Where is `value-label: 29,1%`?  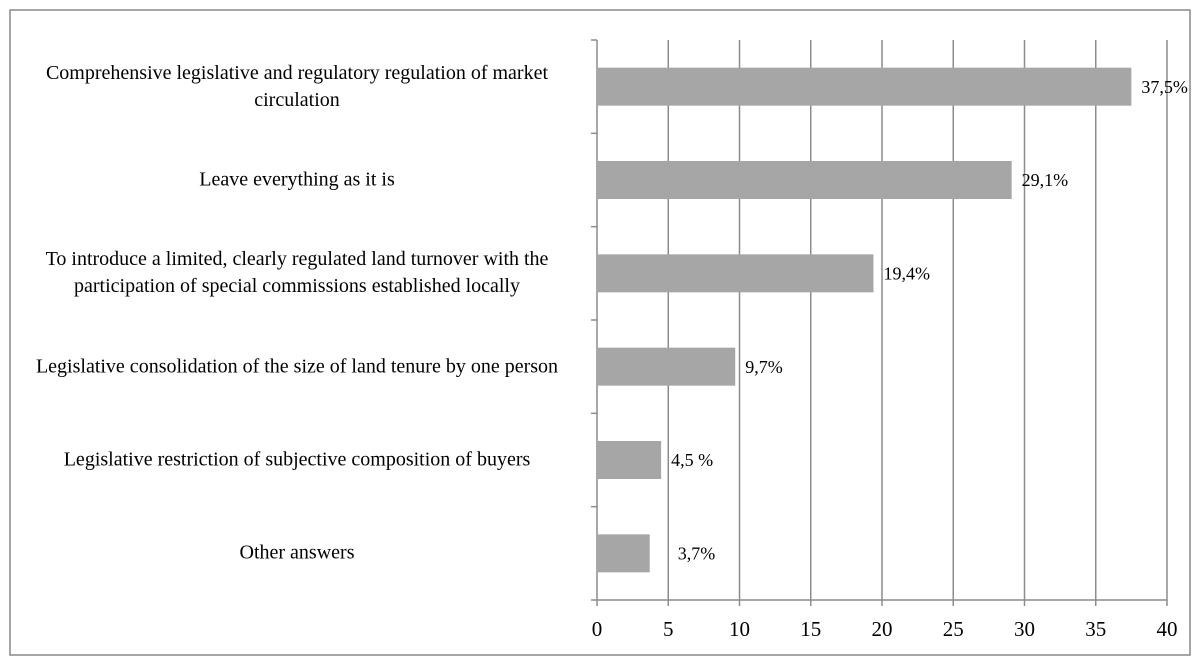 value-label: 29,1% is located at coordinates (1045, 180).